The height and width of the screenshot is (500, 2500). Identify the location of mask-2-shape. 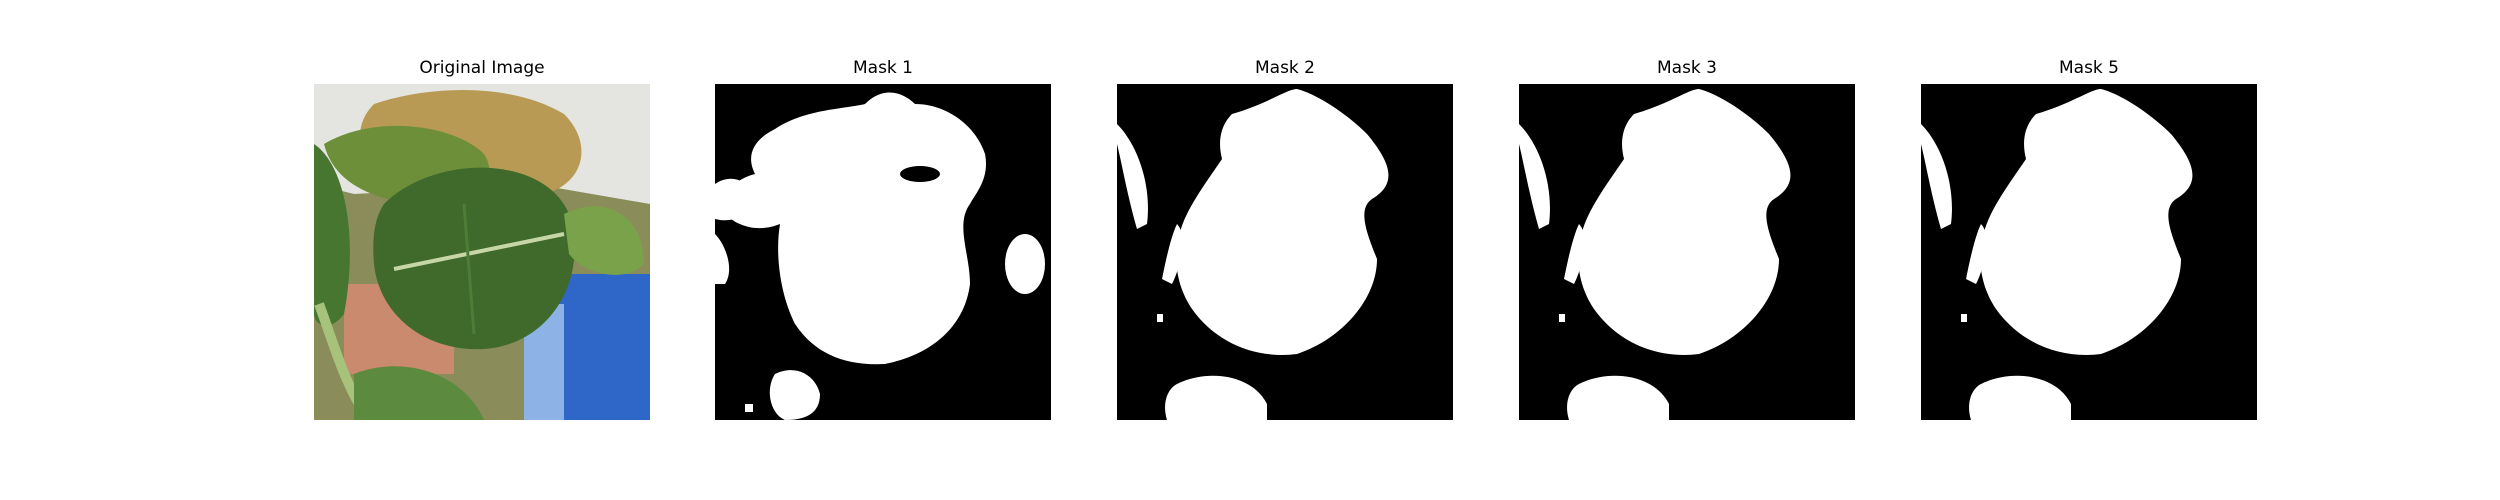
(1285, 252).